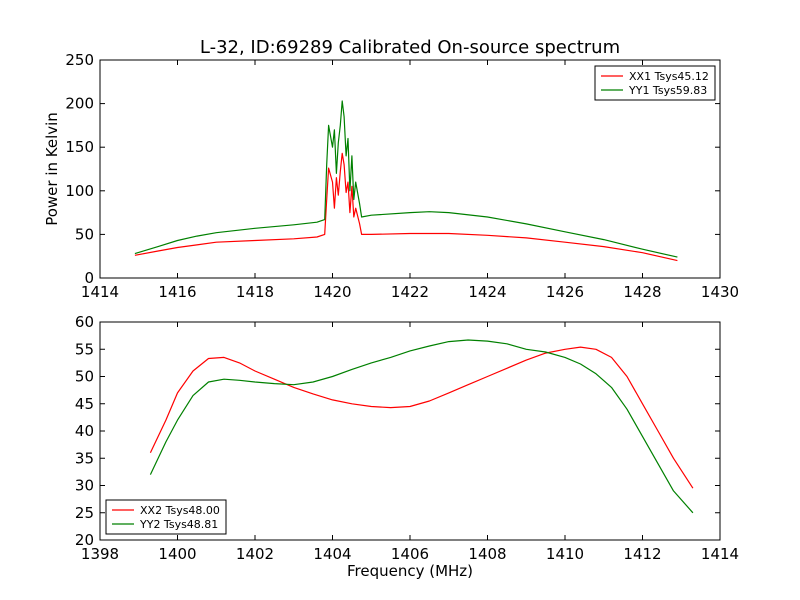 This screenshot has height=600, width=800. I want to click on y-tick-label: 35, so click(84, 458).